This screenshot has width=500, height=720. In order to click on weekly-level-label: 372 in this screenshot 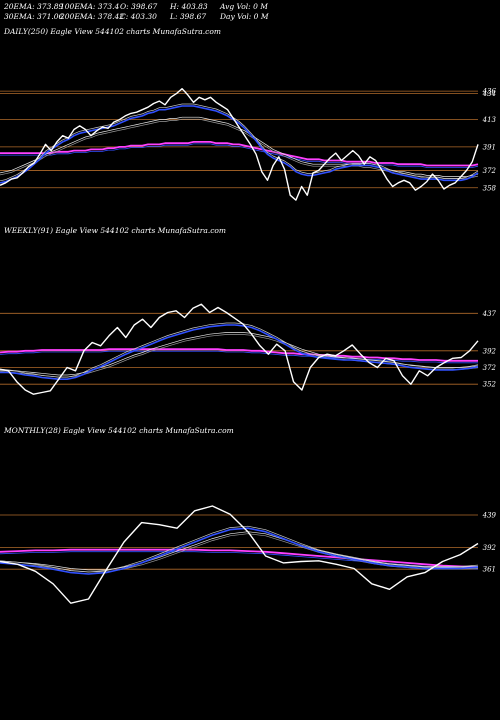, I will do `click(490, 368)`.